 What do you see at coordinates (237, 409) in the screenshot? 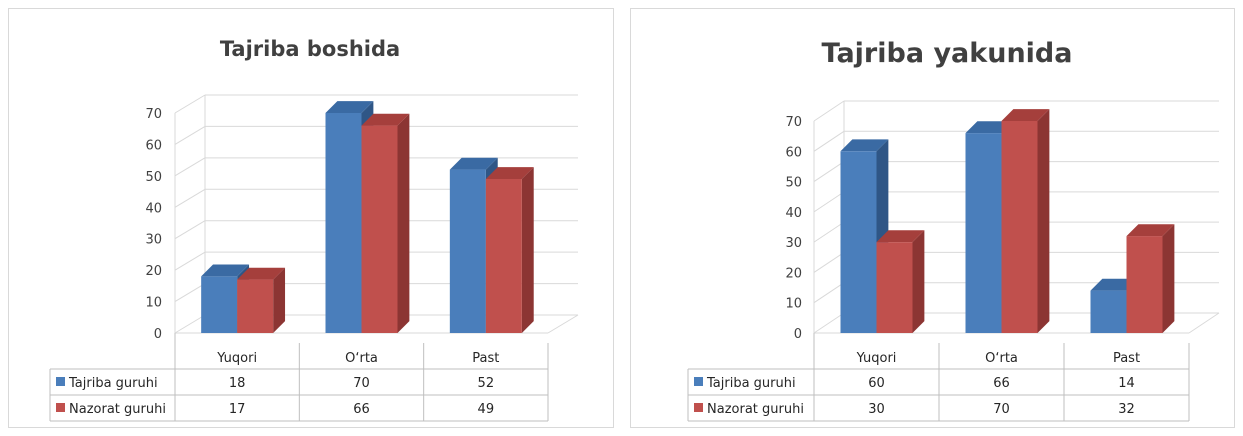
I see `table-value-left-1-0: 17` at bounding box center [237, 409].